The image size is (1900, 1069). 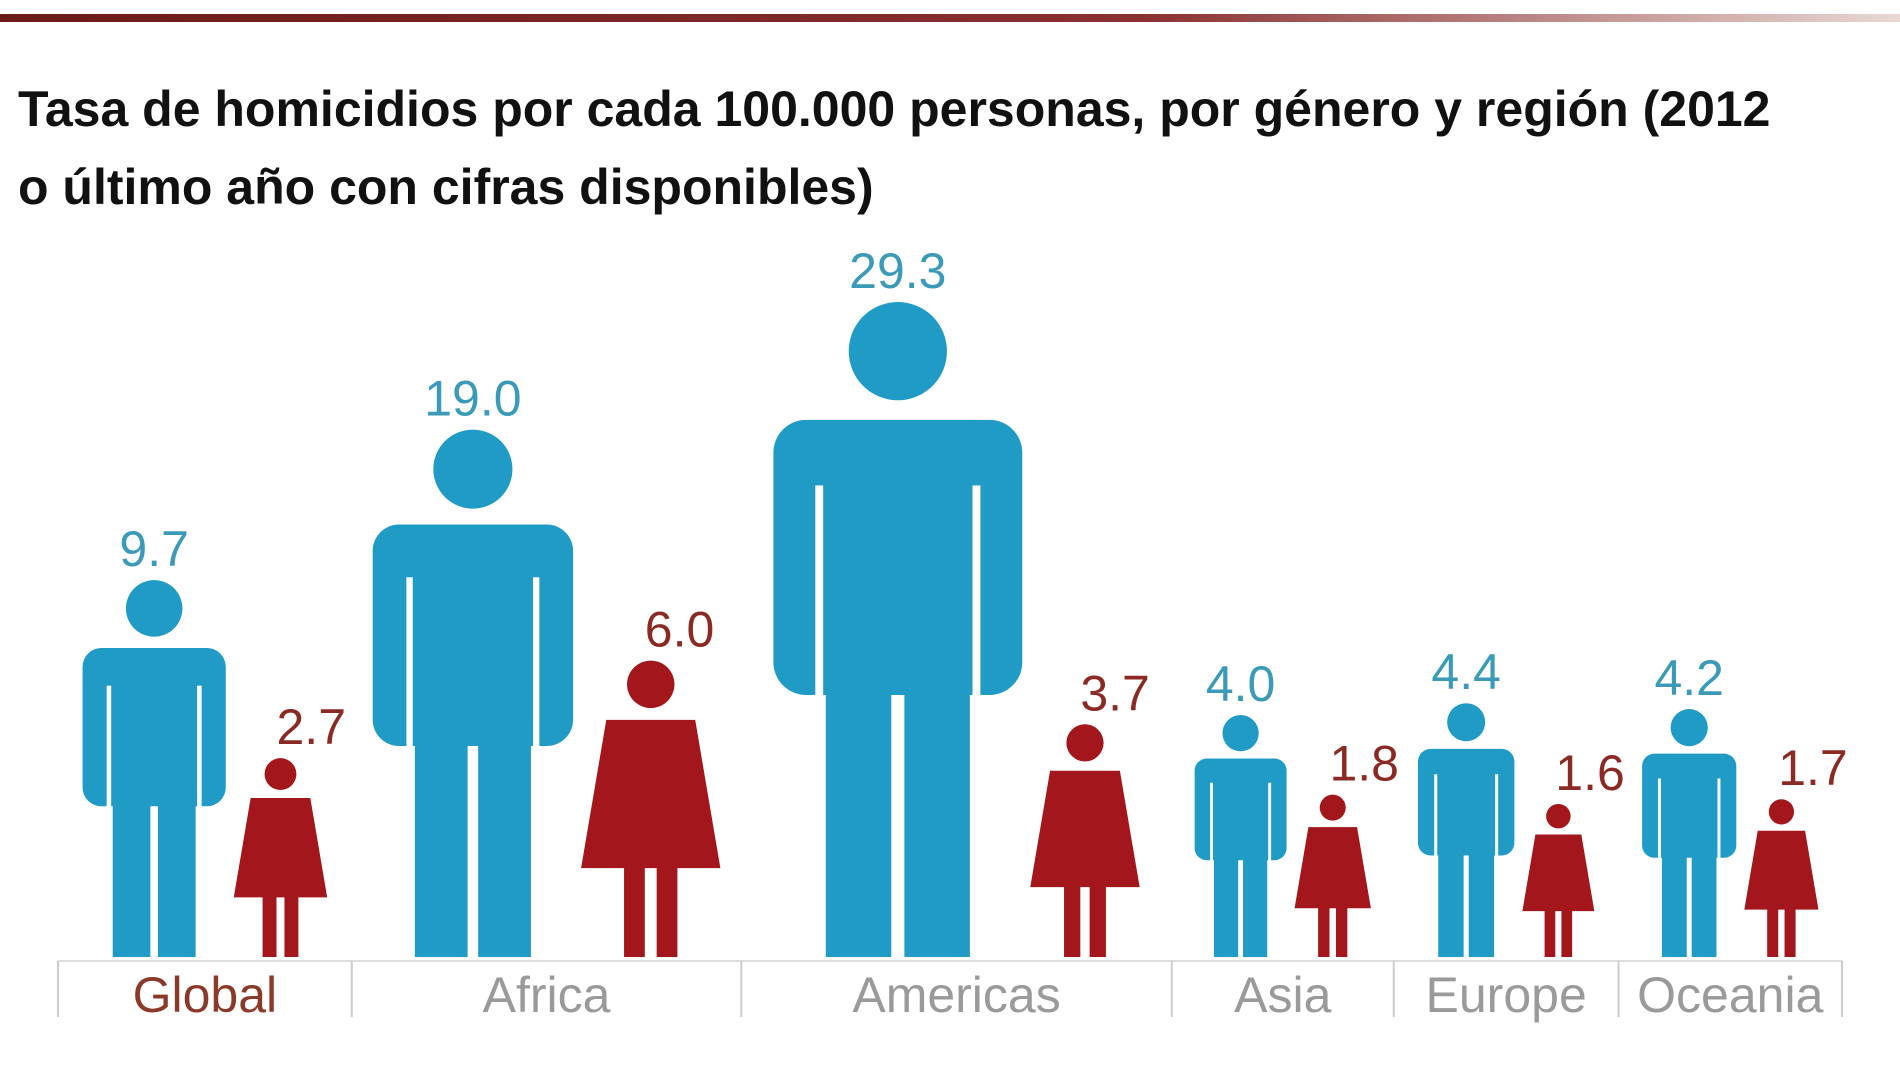 What do you see at coordinates (956, 995) in the screenshot?
I see `x-tick-label: Americas` at bounding box center [956, 995].